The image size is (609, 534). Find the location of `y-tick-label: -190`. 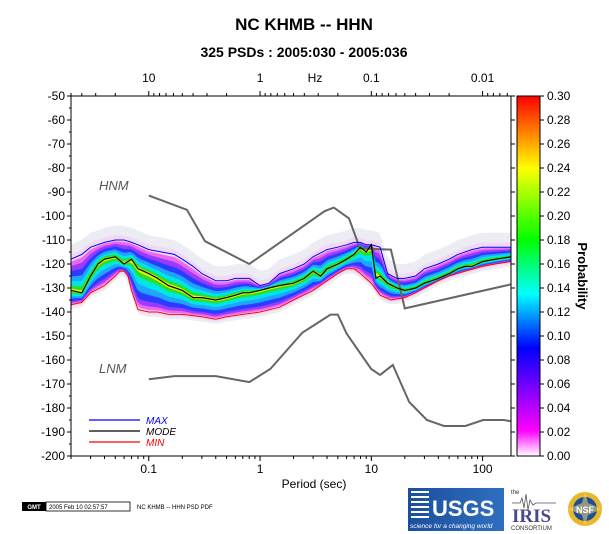

y-tick-label: -190 is located at coordinates (53, 432).